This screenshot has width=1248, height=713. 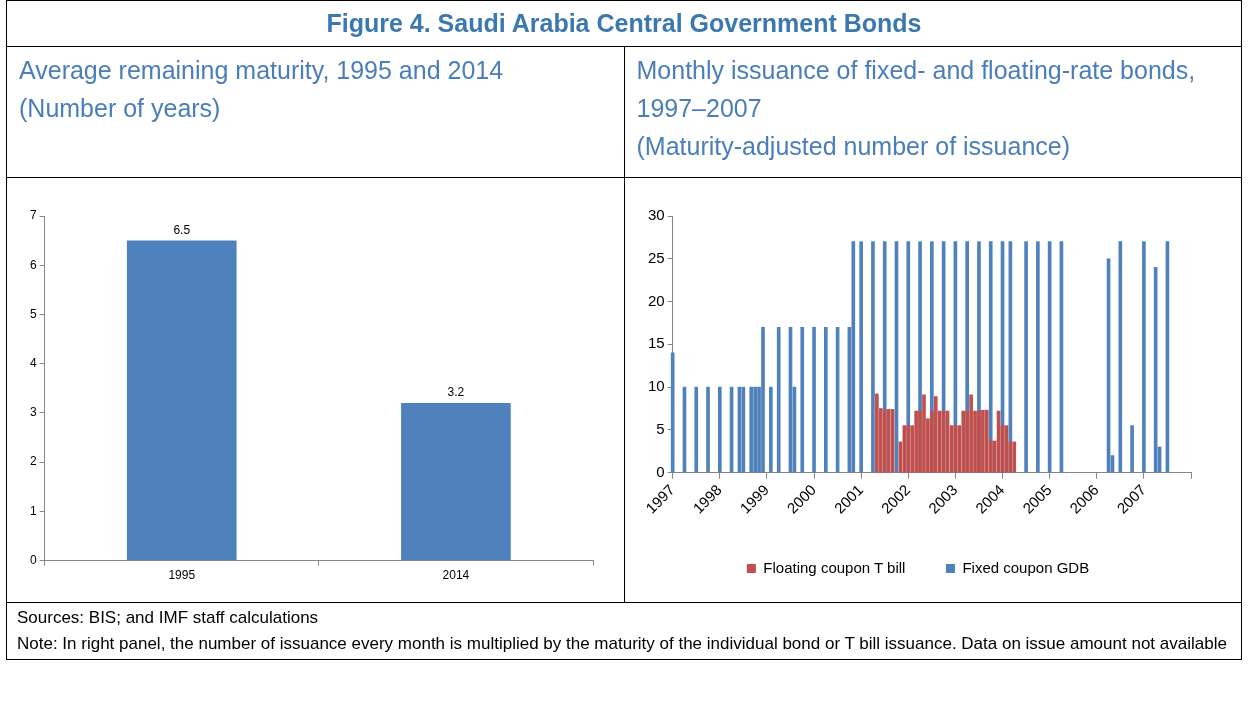 What do you see at coordinates (262, 70) in the screenshot?
I see `chart-title: Average remaining maturity, 1995 and 2014` at bounding box center [262, 70].